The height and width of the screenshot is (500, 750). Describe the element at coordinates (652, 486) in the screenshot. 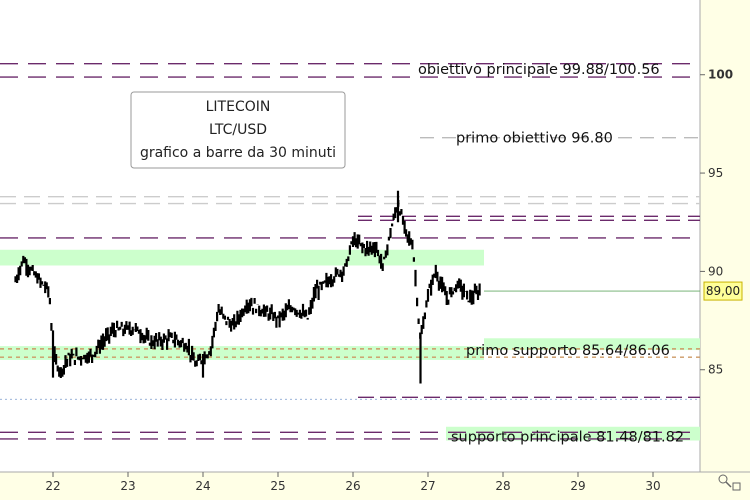

I see `x-tick-label: 30` at that location.